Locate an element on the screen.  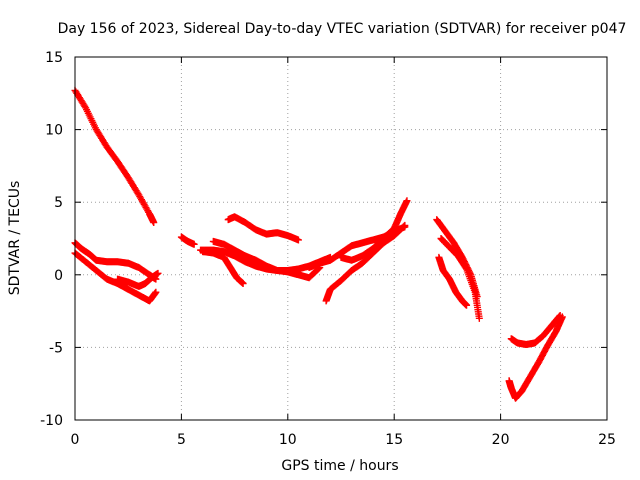
x-tick-label: 15 is located at coordinates (394, 440).